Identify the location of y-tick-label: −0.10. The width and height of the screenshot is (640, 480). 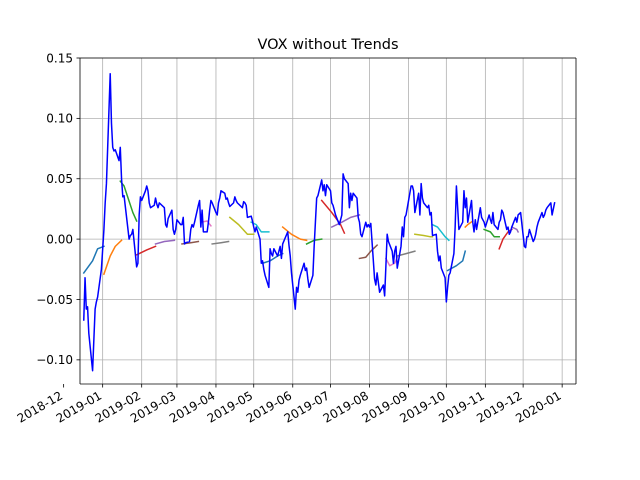
(54, 360).